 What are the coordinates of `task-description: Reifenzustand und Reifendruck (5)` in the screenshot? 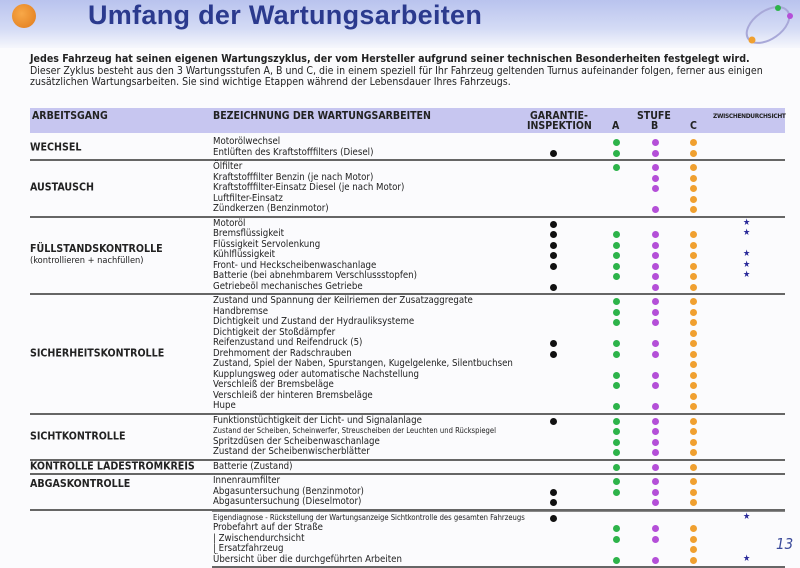 It's located at (287, 343).